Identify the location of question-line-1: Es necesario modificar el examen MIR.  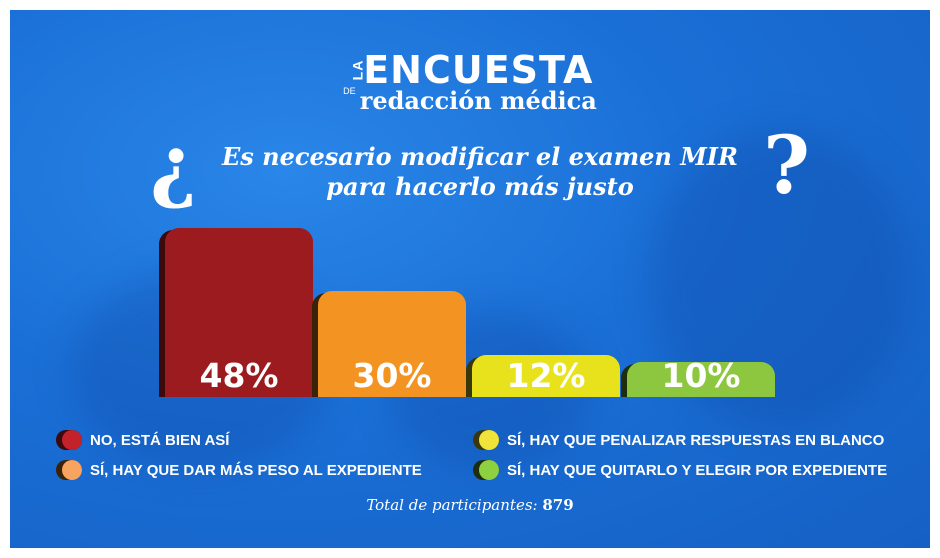
(480, 156).